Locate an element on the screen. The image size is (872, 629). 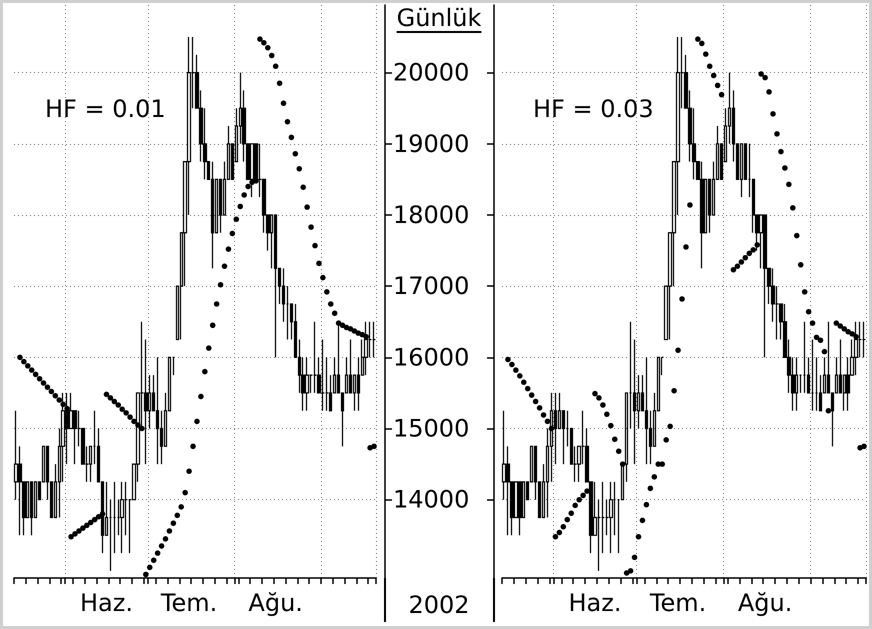
y-tick-label: 18000 is located at coordinates (431, 214).